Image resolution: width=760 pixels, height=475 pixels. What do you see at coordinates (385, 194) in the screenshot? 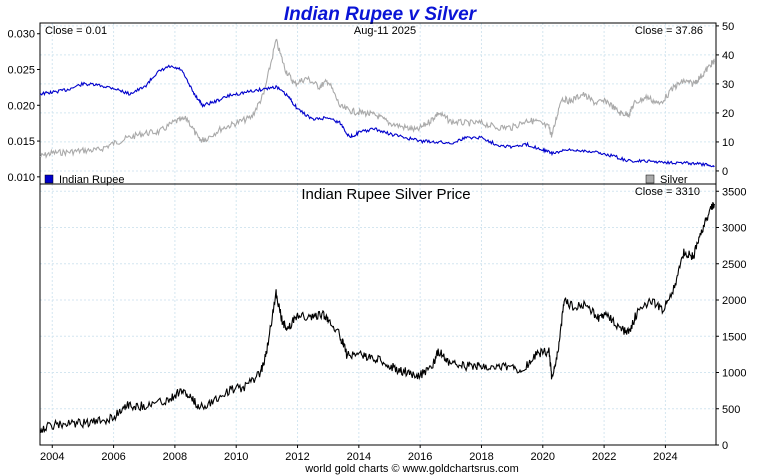
I see `bottom-panel-title: Indian Rupee Silver Price` at bounding box center [385, 194].